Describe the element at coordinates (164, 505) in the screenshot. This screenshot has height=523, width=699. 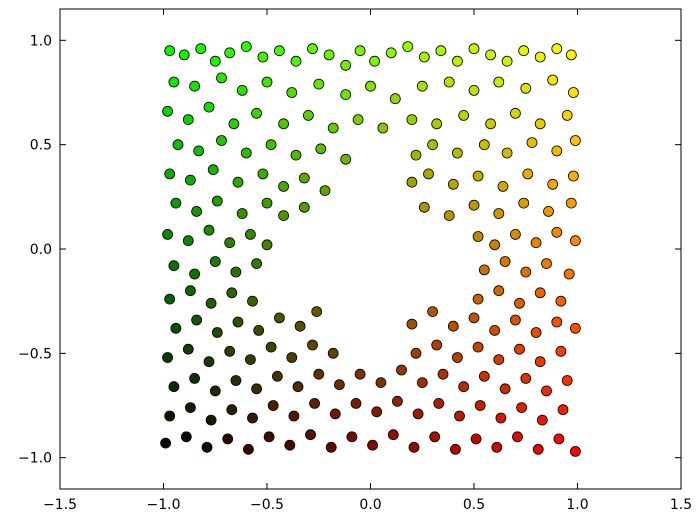
I see `x-tick-label-1: −1.0` at that location.